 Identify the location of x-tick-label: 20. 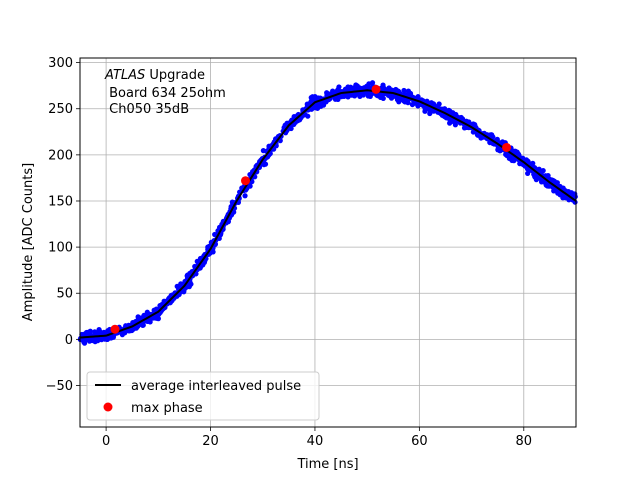
(210, 441).